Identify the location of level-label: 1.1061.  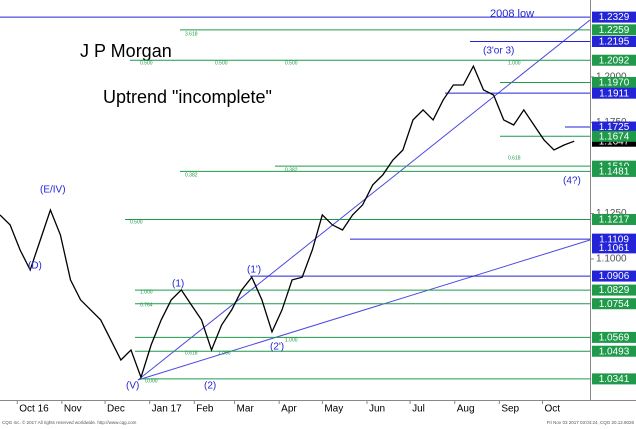
(614, 248).